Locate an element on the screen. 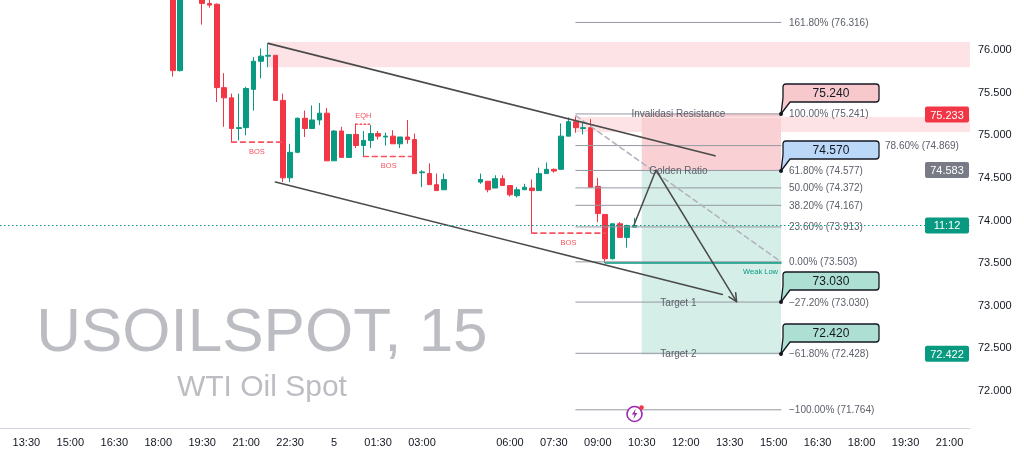  annotation: Target 2 is located at coordinates (678, 353).